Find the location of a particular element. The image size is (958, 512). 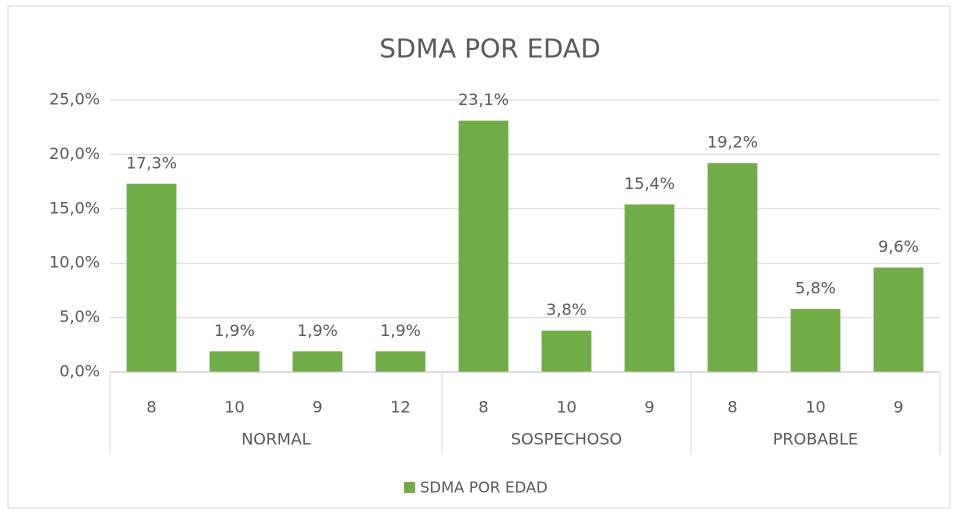

legend-label: SDMA POR EDAD is located at coordinates (484, 488).